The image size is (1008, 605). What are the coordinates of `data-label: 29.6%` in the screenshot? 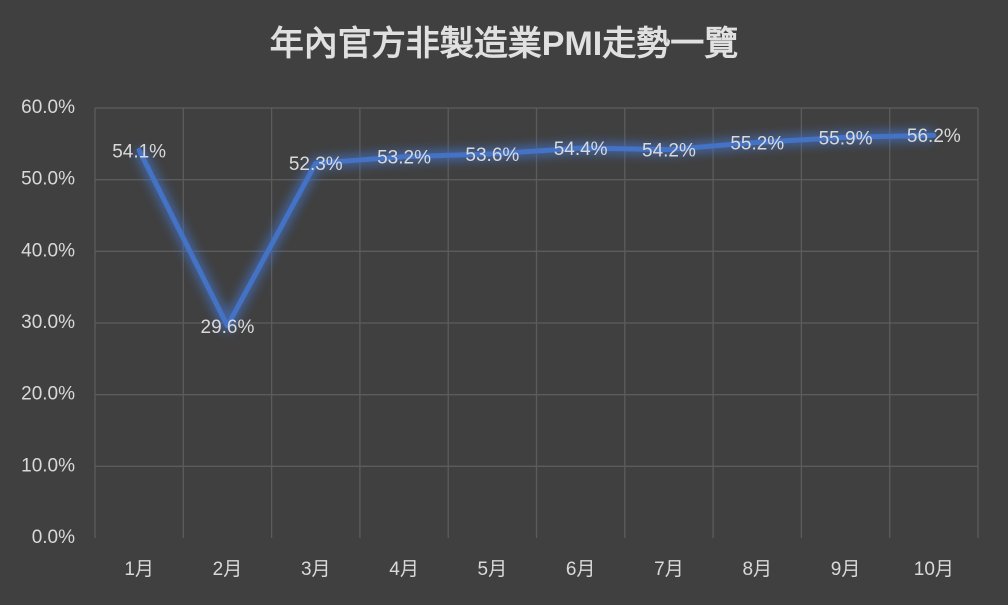 It's located at (228, 327).